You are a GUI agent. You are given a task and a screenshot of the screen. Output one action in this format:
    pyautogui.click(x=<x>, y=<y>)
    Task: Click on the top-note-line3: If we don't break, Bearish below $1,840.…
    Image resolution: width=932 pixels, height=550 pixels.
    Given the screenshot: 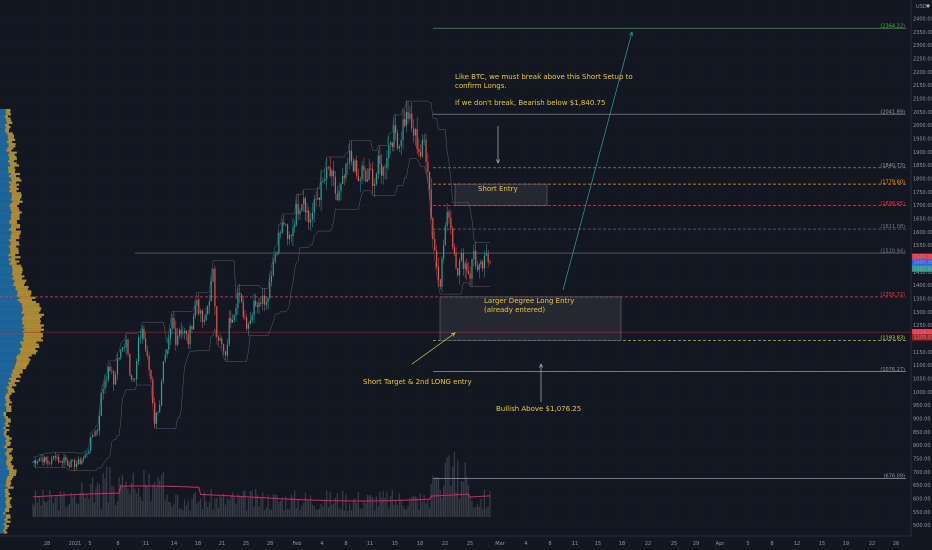 What is the action you would take?
    pyautogui.click(x=530, y=103)
    